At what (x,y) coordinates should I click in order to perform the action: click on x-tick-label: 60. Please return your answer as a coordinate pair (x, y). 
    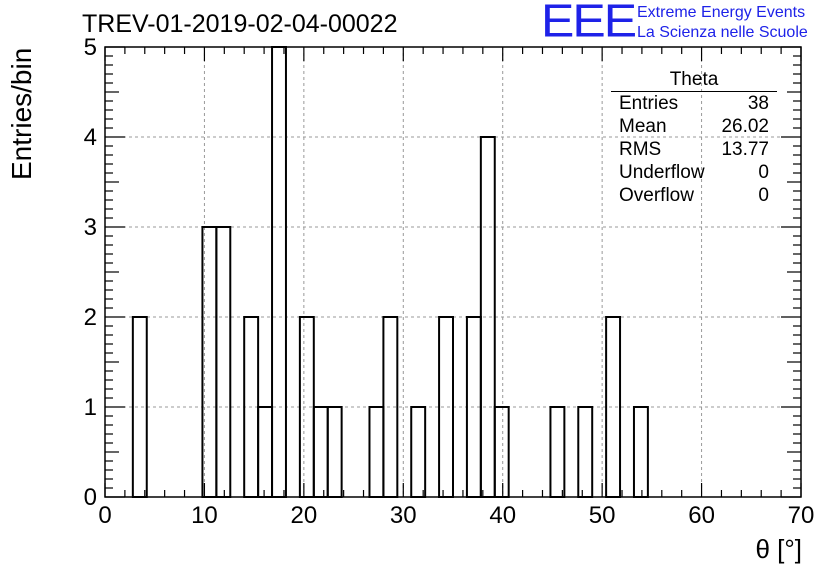
    Looking at the image, I should click on (701, 515).